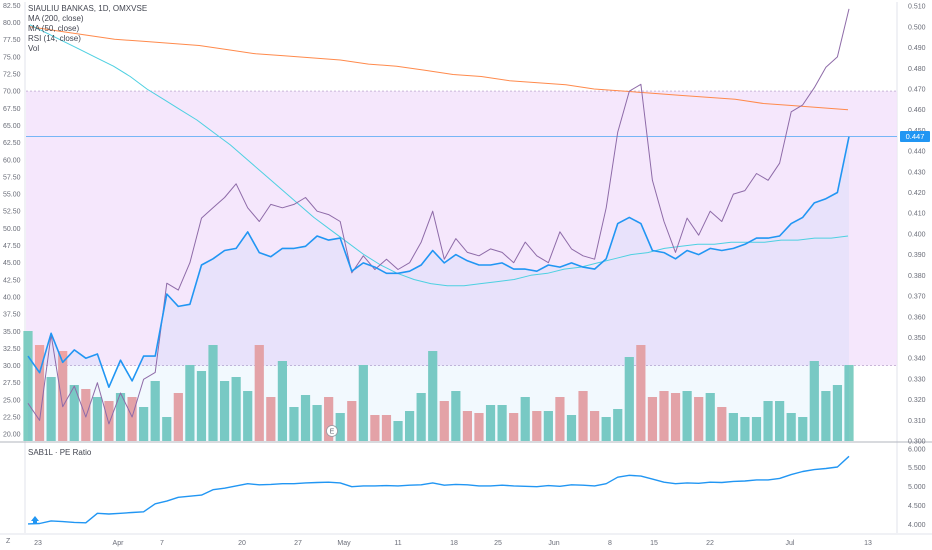 This screenshot has height=550, width=932. I want to click on right-axis-tick: 0.380, so click(917, 276).